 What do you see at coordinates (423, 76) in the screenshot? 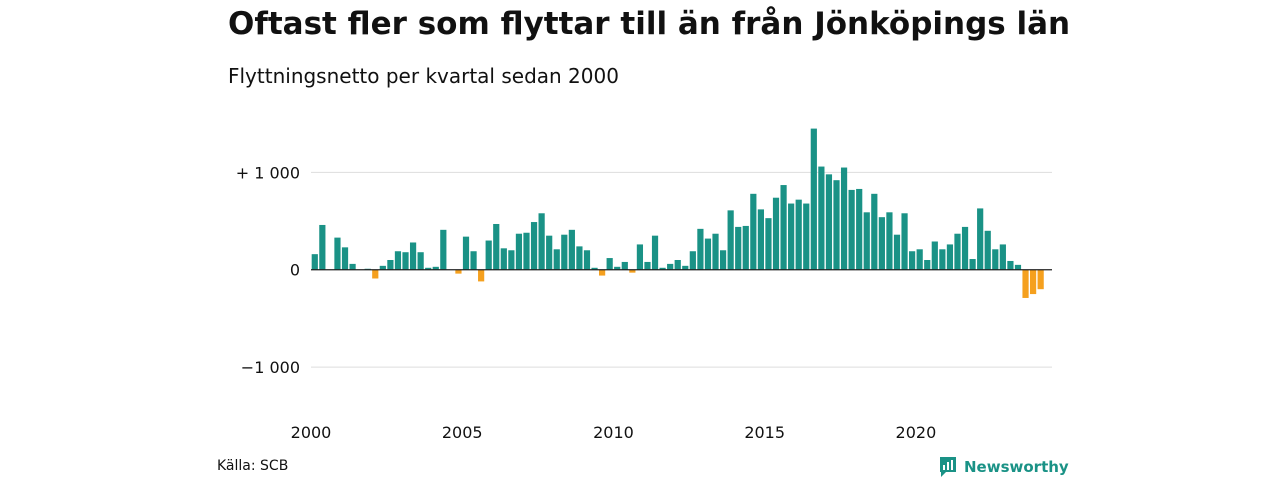
I see `chart-subtitle: Flyttningsnetto per kvartal sedan 2000` at bounding box center [423, 76].